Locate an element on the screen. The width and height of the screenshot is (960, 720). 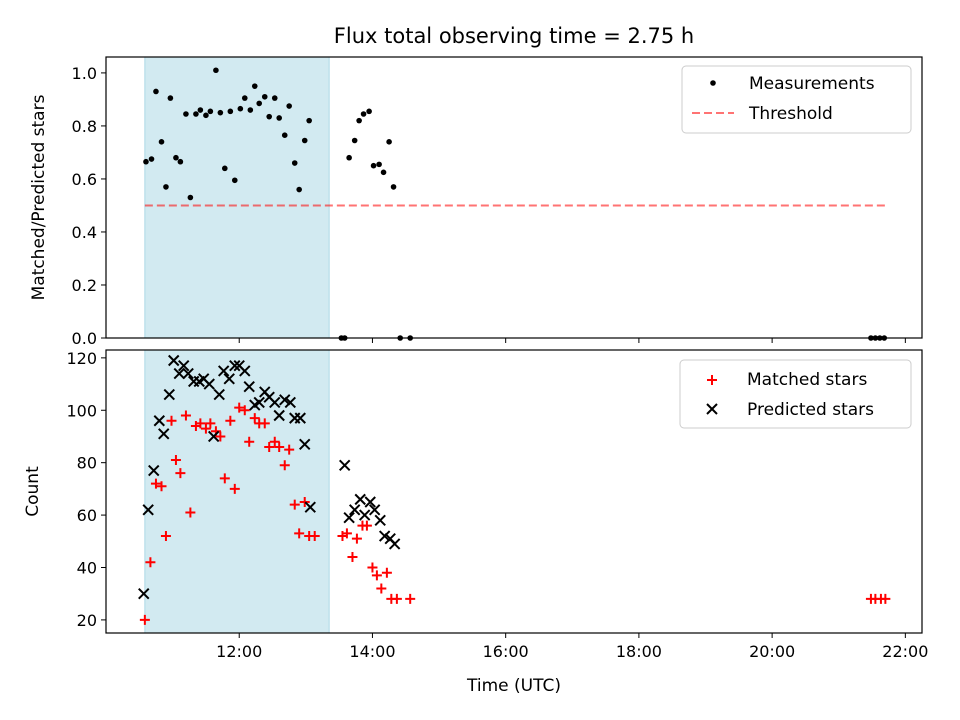
x-tick-label: 16:00 is located at coordinates (506, 651).